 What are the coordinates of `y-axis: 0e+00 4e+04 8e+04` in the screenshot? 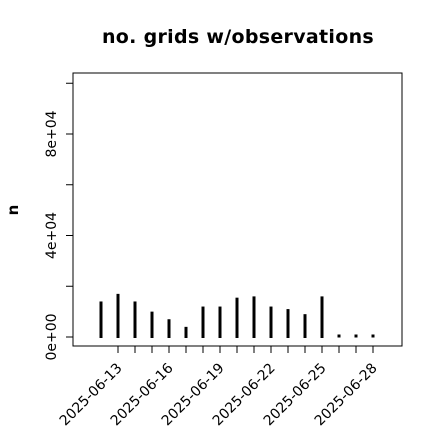 It's located at (58, 221).